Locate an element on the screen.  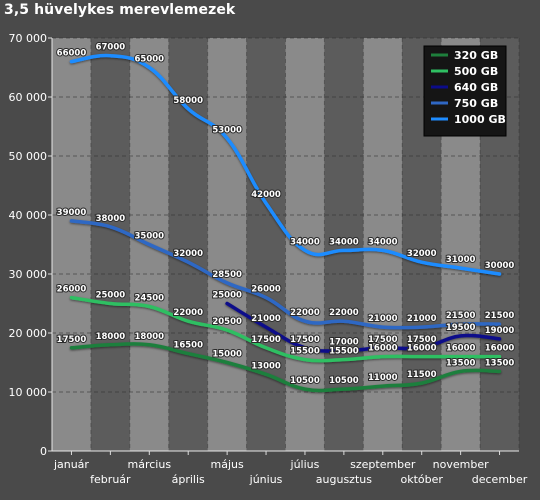
y-tick-label: 60 000 is located at coordinates (28, 97).